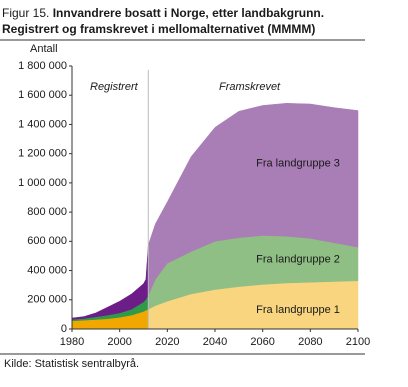  What do you see at coordinates (64, 329) in the screenshot?
I see `y-tick-label: 0` at bounding box center [64, 329].